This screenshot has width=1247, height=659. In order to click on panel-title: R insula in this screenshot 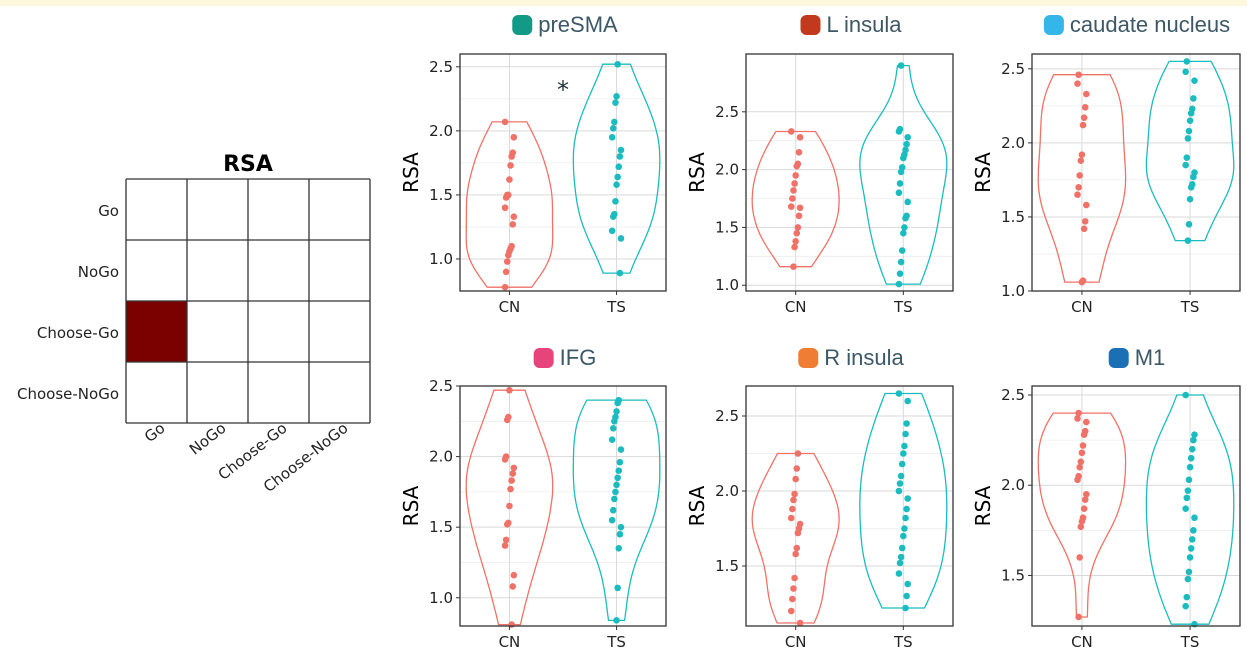, I will do `click(864, 357)`.